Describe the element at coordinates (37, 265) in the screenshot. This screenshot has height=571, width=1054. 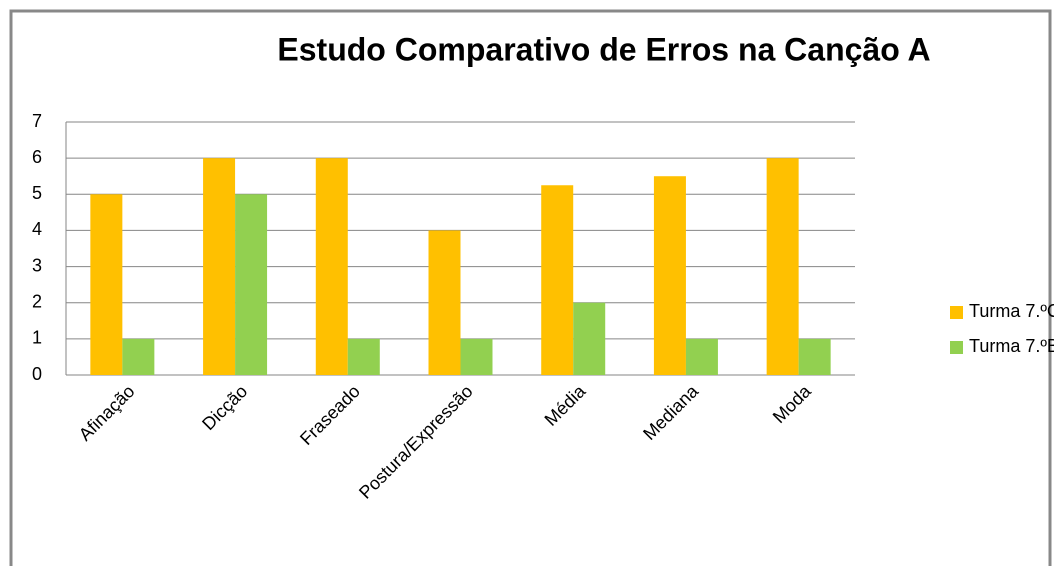
I see `y-tick-label: 3` at that location.